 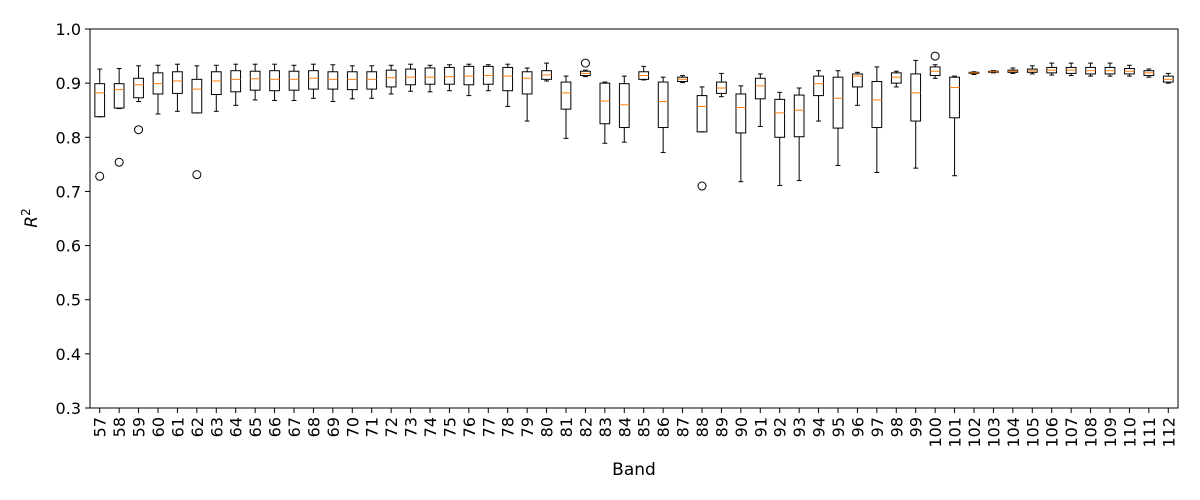 What do you see at coordinates (1110, 432) in the screenshot?
I see `x-tick-label: 109` at bounding box center [1110, 432].